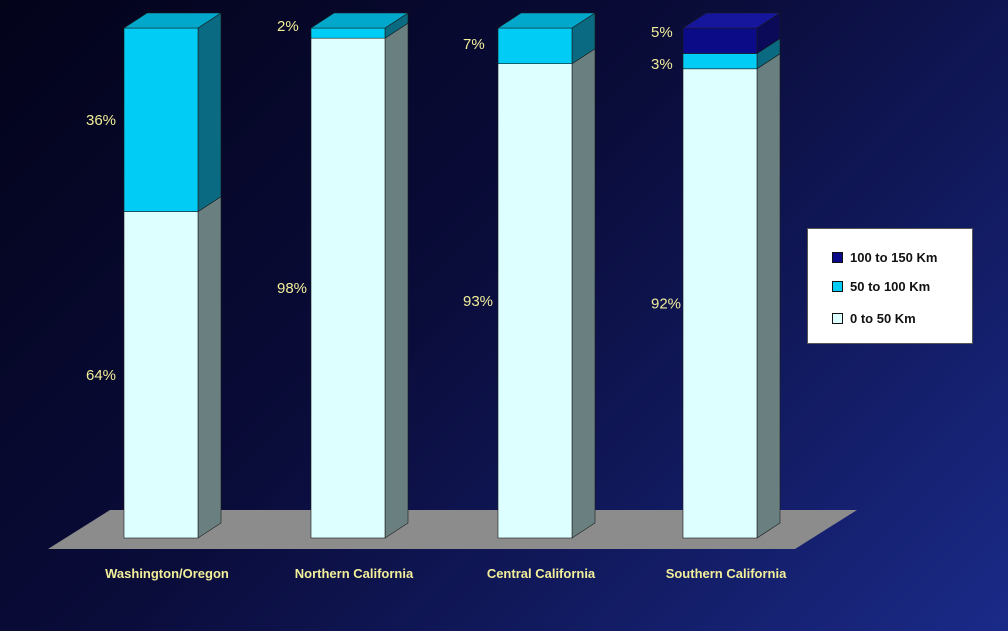 Image resolution: width=1008 pixels, height=631 pixels. I want to click on chart-legend: 100 to 150 Km 50 to 100 Km 0 to 50 Km, so click(890, 286).